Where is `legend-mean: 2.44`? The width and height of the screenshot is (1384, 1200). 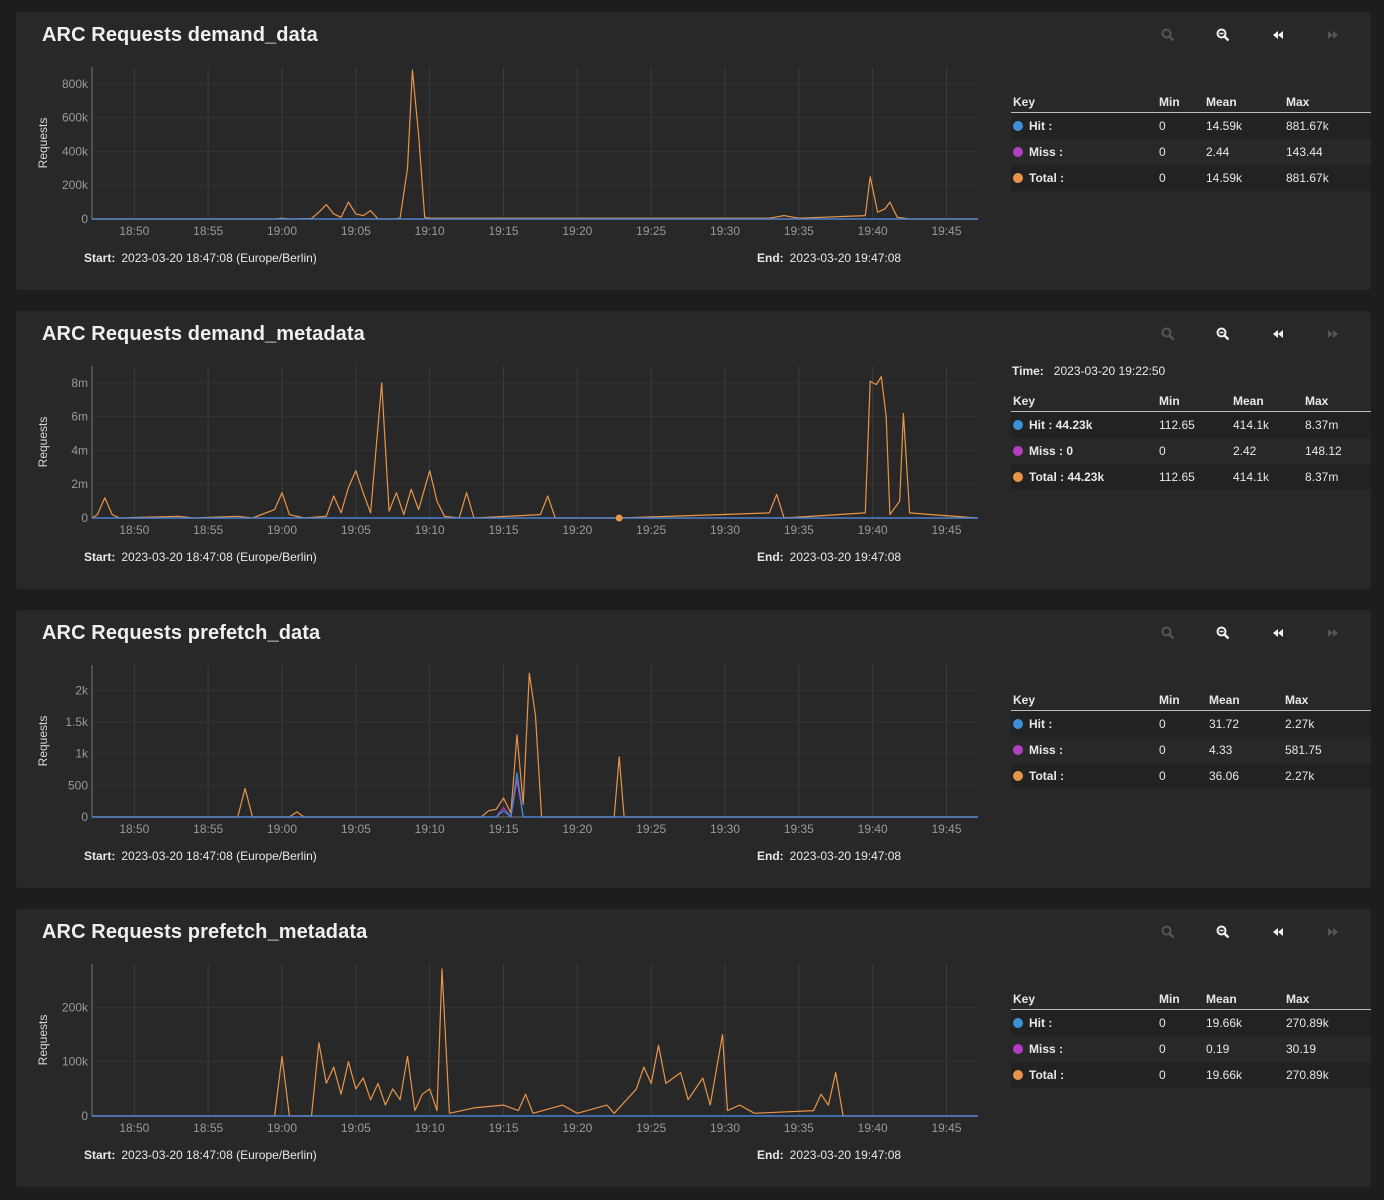 legend-mean: 2.44 is located at coordinates (1218, 152).